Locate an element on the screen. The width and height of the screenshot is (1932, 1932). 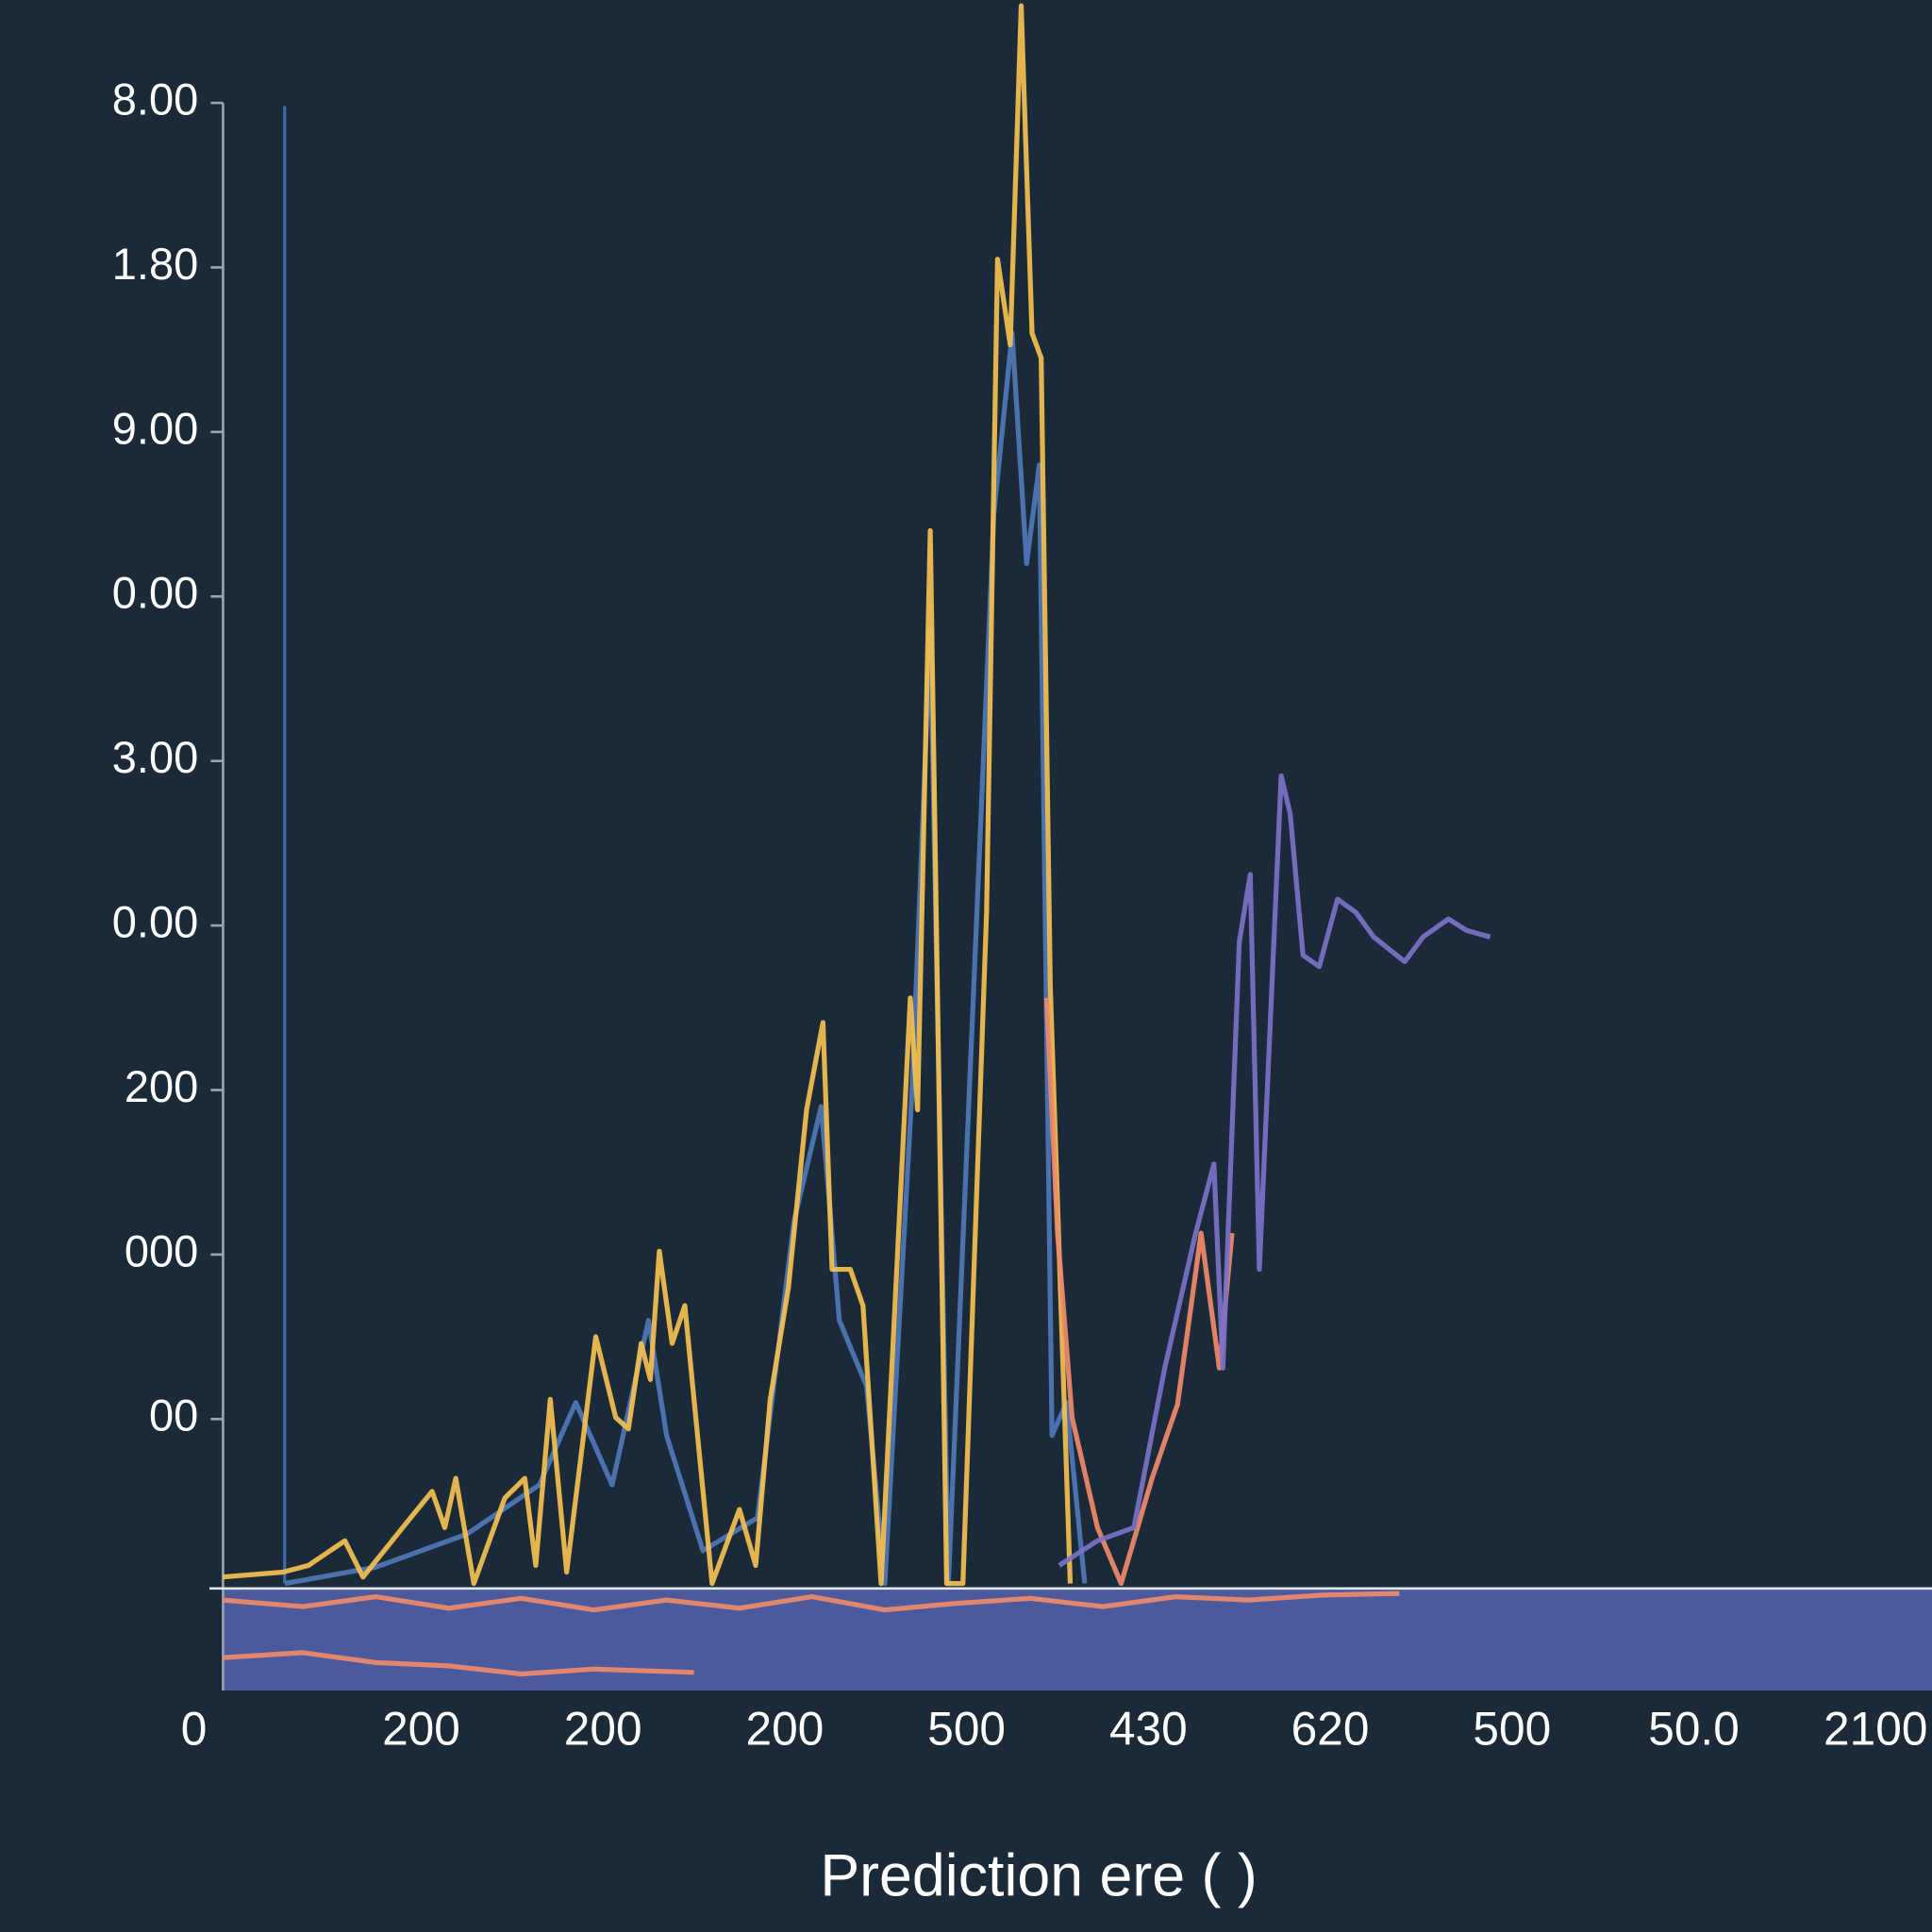
x-tick-label: 50.0 is located at coordinates (1694, 1729).